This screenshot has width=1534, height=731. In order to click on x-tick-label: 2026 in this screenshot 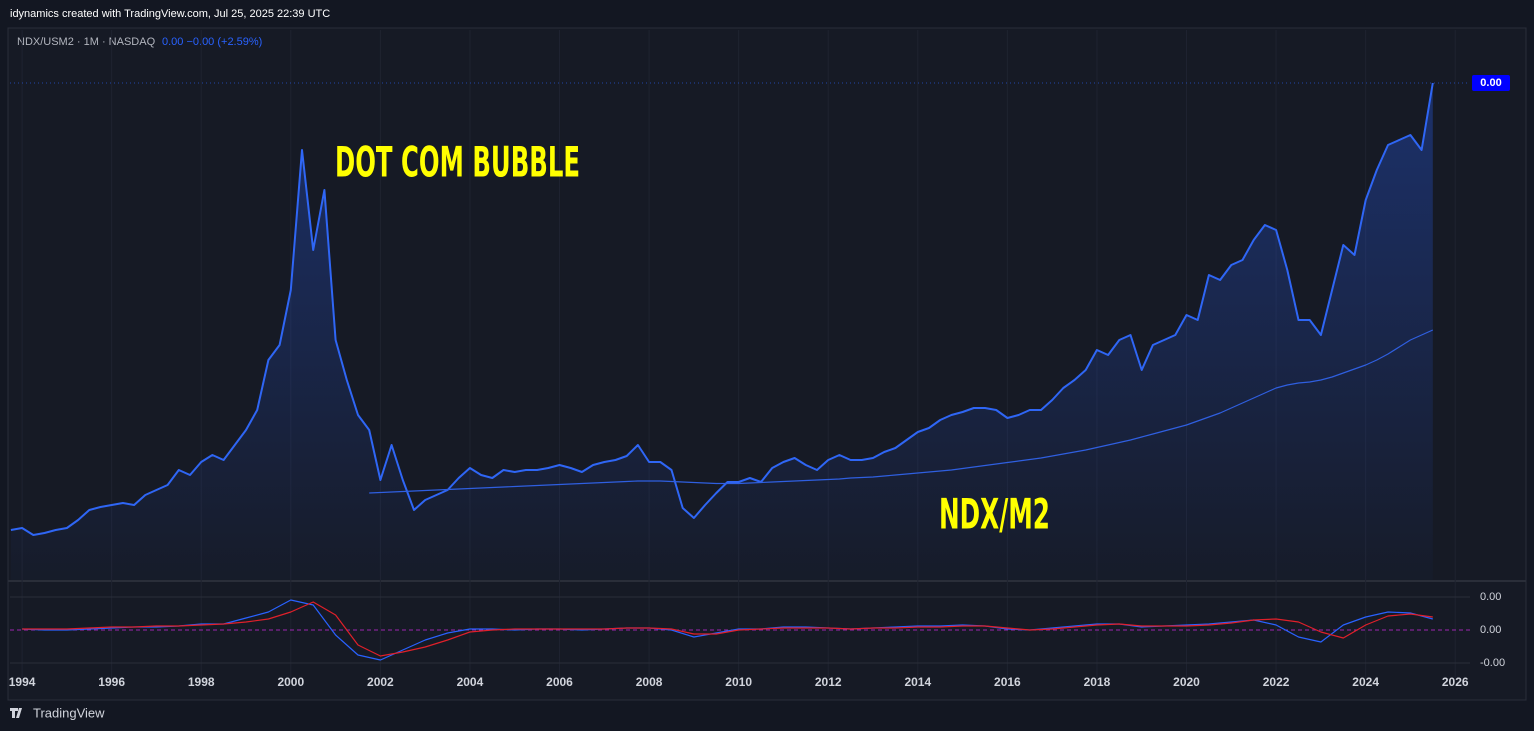, I will do `click(1455, 682)`.